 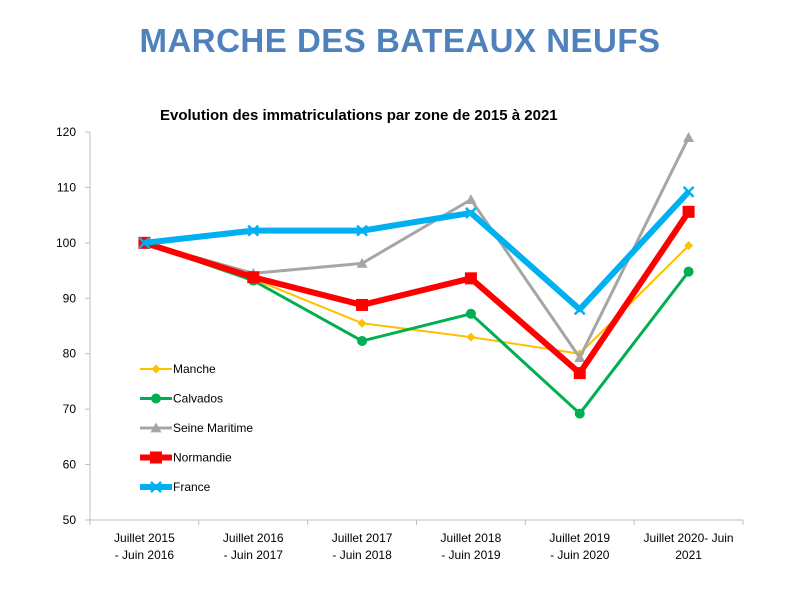 I want to click on legend-calvados-marker, so click(x=156, y=398).